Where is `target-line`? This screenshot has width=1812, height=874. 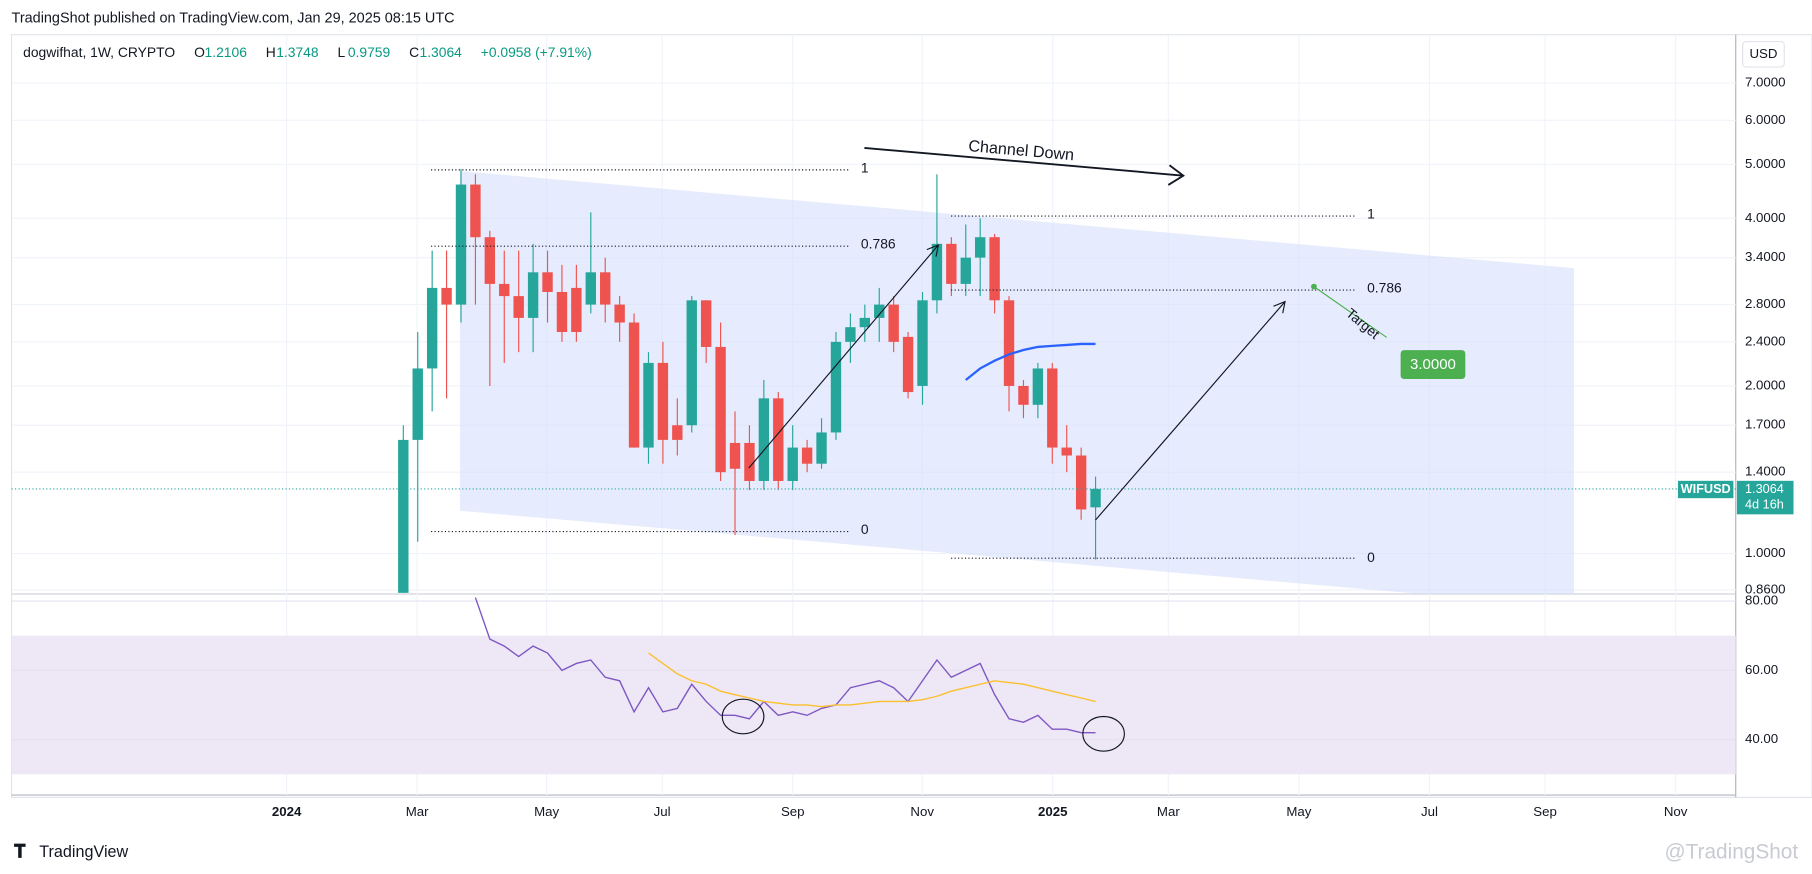 target-line is located at coordinates (1350, 312).